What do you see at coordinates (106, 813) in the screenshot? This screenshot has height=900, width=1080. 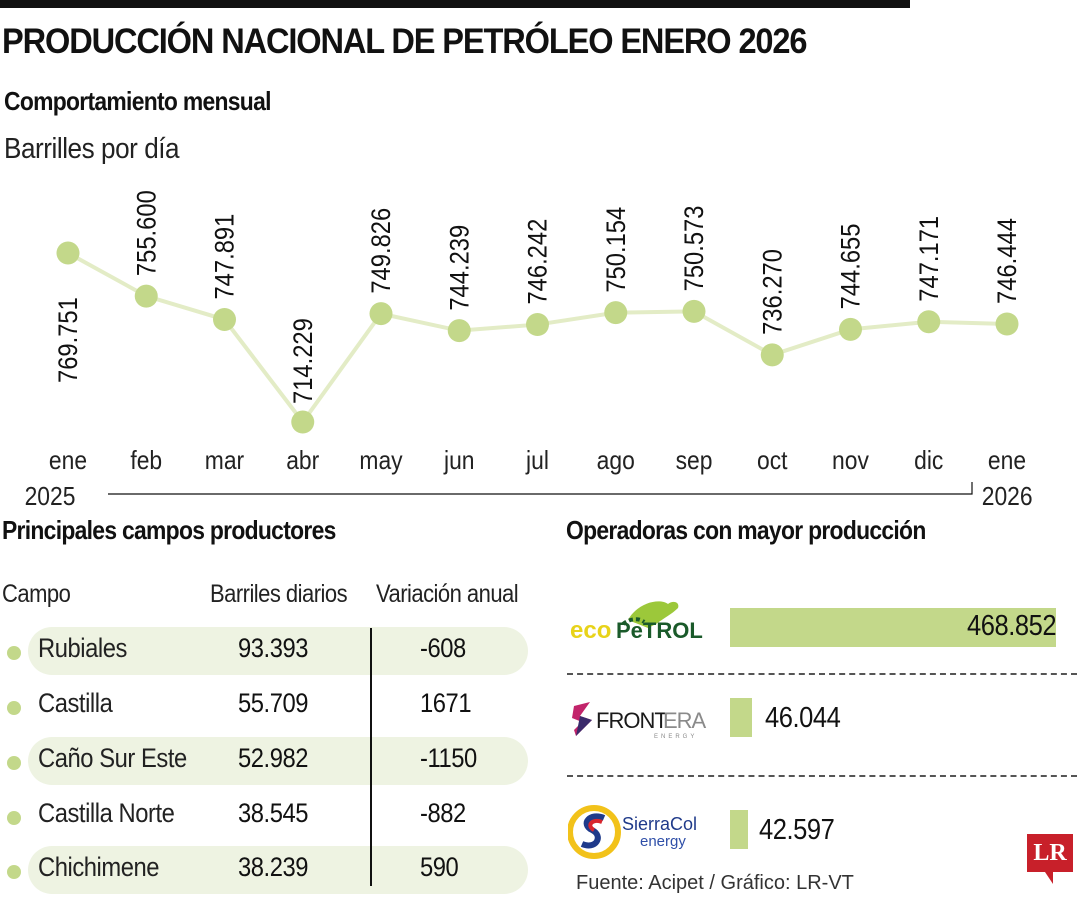 I see `field-name: Castilla Norte` at bounding box center [106, 813].